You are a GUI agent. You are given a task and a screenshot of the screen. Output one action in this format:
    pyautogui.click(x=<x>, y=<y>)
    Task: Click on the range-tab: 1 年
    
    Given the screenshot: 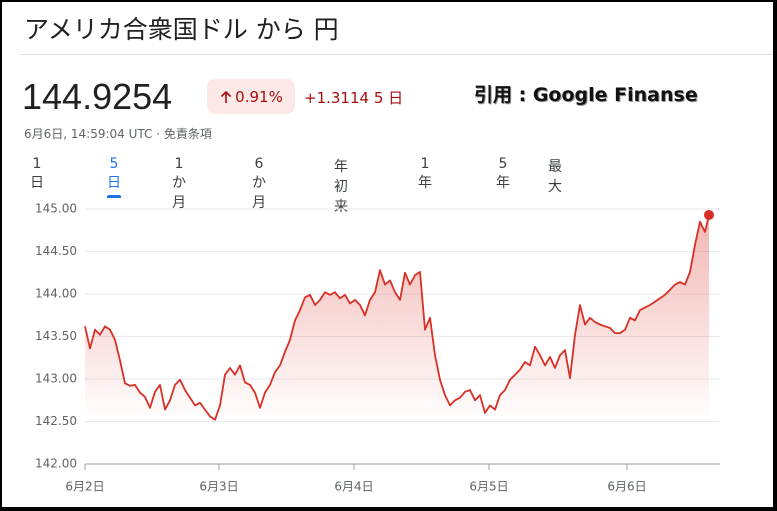 What is the action you would take?
    pyautogui.click(x=425, y=173)
    